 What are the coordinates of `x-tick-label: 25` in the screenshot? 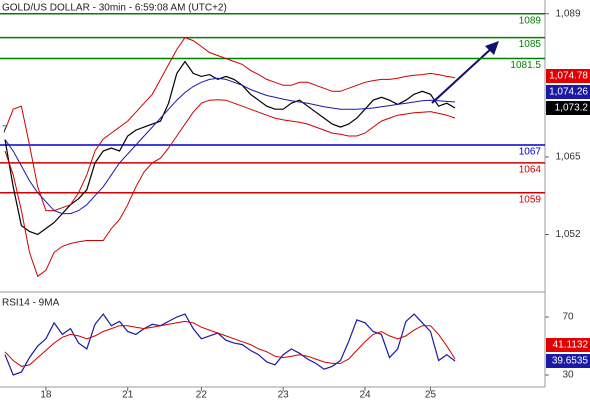 It's located at (431, 395).